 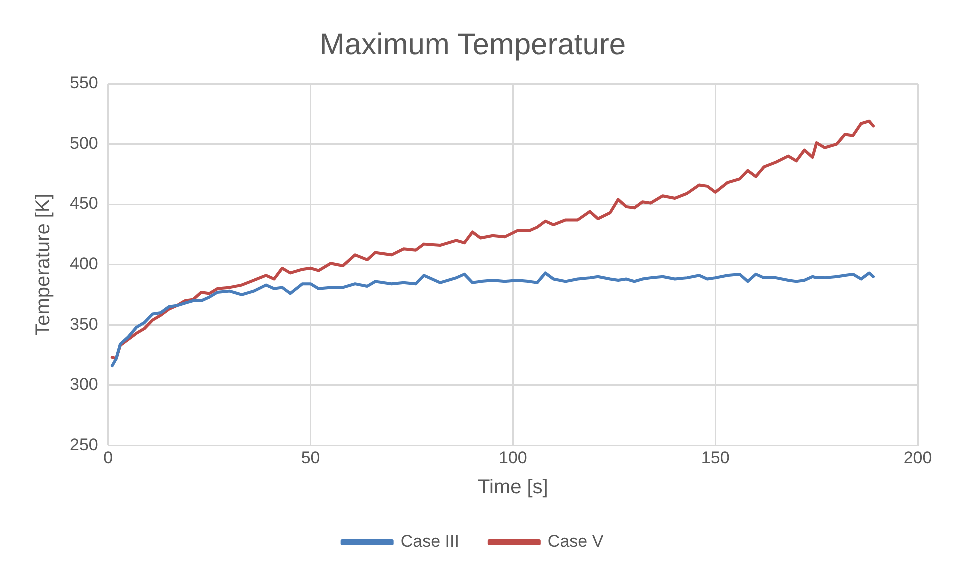 I want to click on y-tick-label: 350, so click(x=84, y=324).